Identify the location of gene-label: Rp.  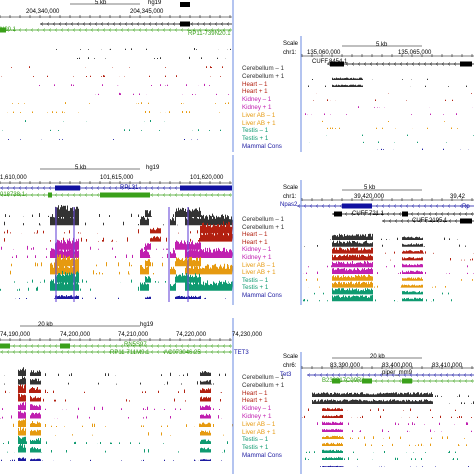
(466, 207).